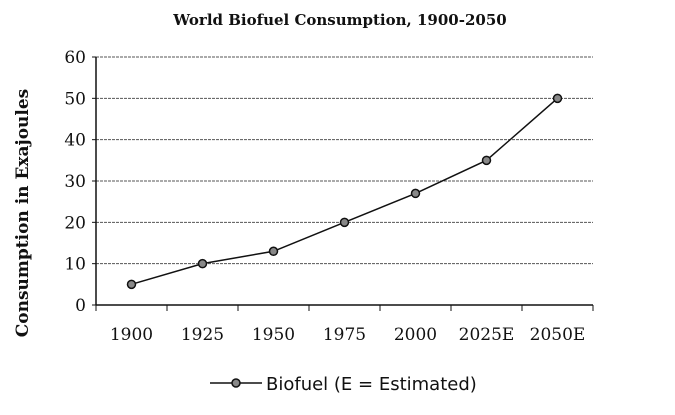 This screenshot has width=675, height=415. Describe the element at coordinates (75, 141) in the screenshot. I see `y-tick-label: 40` at that location.